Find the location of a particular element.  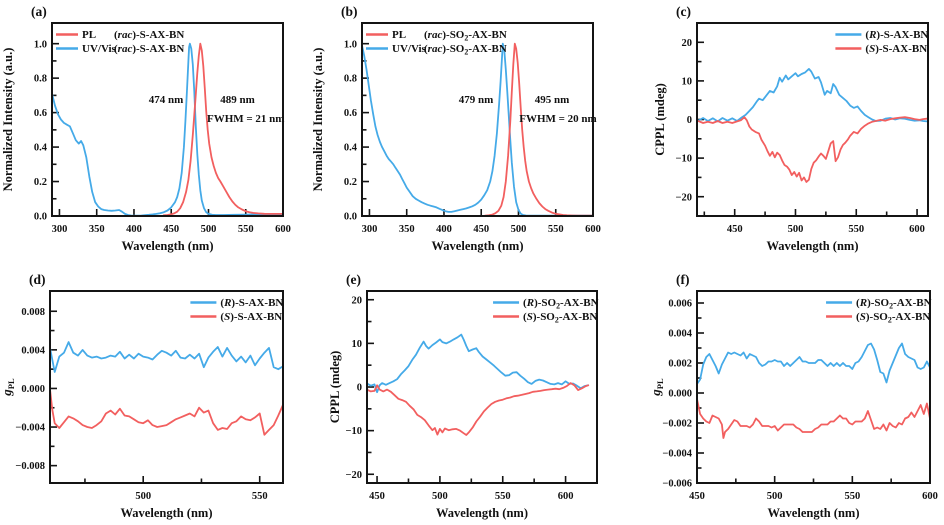

panel-letter: (b) is located at coordinates (349, 11).